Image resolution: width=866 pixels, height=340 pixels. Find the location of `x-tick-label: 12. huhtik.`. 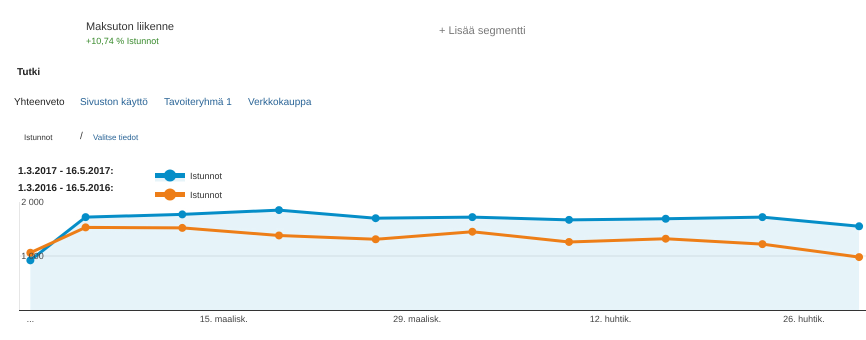

x-tick-label: 12. huhtik. is located at coordinates (611, 319).